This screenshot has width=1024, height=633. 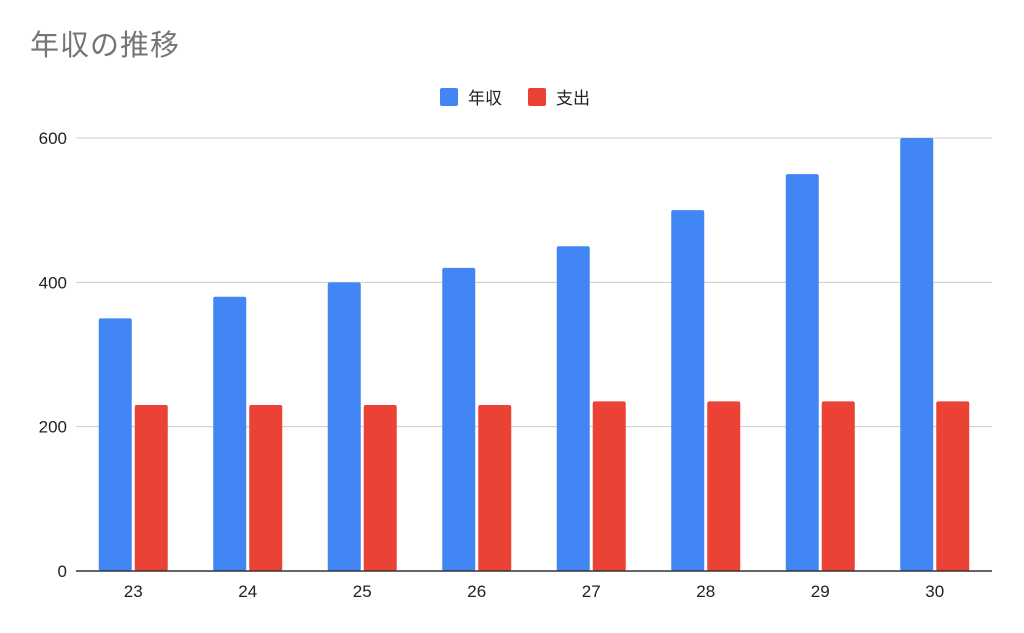 I want to click on x-tick-label: 30, so click(x=934, y=591).